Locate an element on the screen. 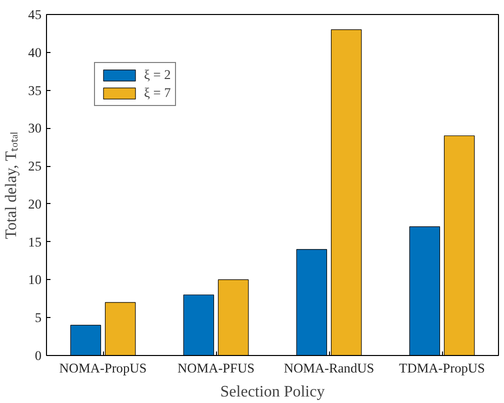 This screenshot has height=403, width=504. x-tick-label: TDMA-PropUS is located at coordinates (442, 368).